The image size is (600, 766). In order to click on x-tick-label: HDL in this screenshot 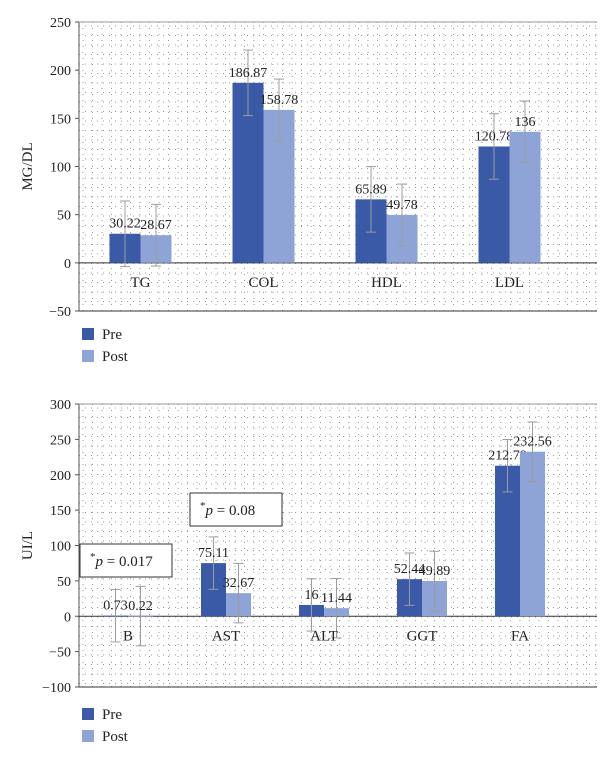, I will do `click(386, 283)`.